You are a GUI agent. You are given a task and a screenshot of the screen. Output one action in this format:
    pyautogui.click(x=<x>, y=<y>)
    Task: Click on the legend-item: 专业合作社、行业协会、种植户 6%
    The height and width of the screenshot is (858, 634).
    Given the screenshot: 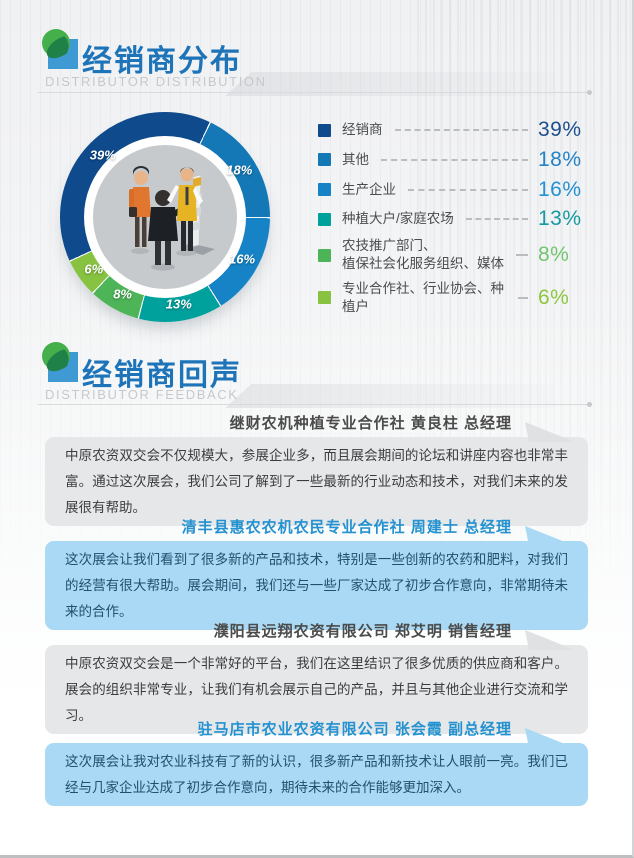 What is the action you would take?
    pyautogui.click(x=463, y=298)
    